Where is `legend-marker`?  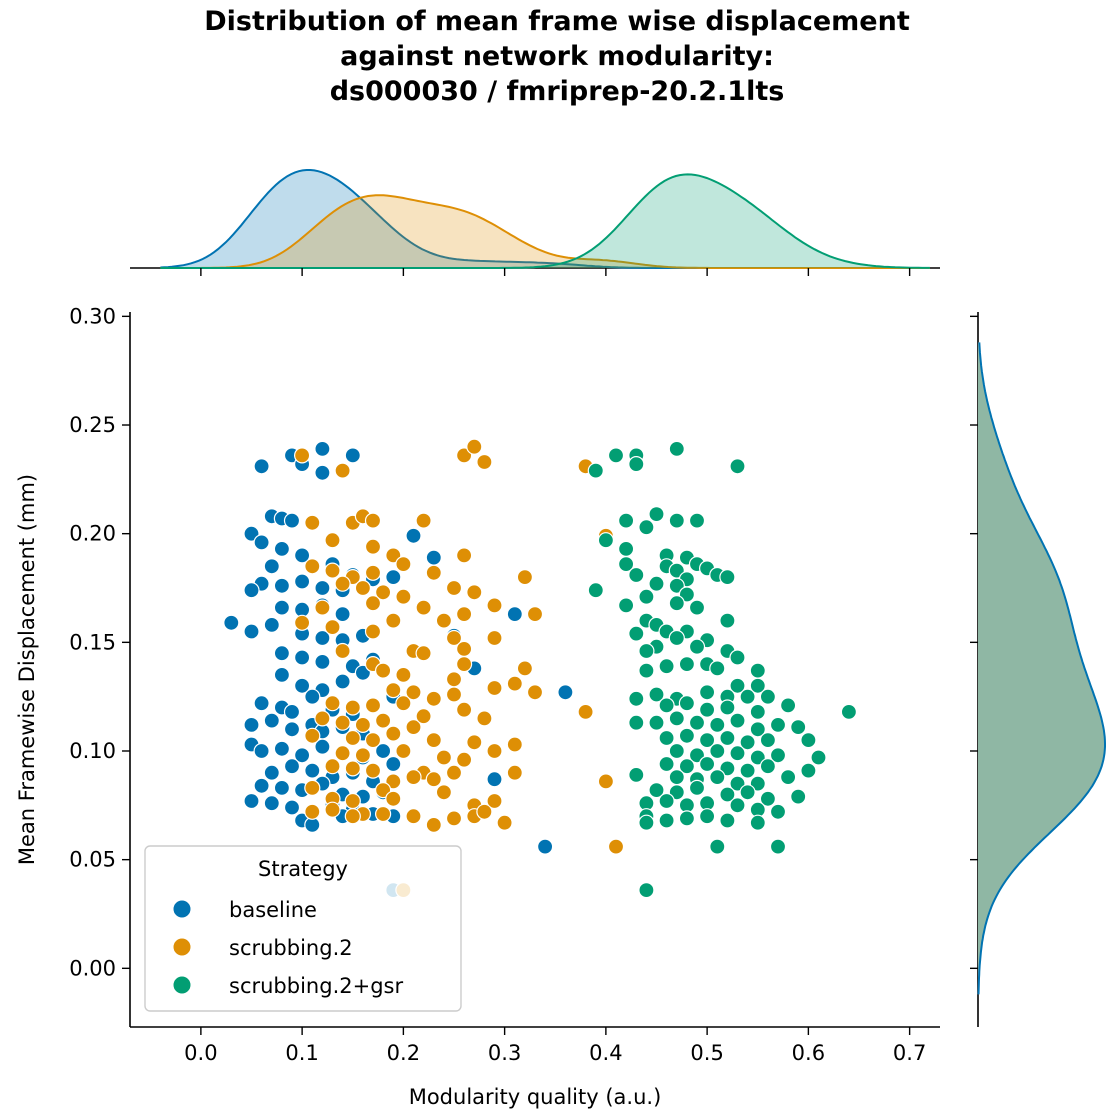 legend-marker is located at coordinates (182, 947).